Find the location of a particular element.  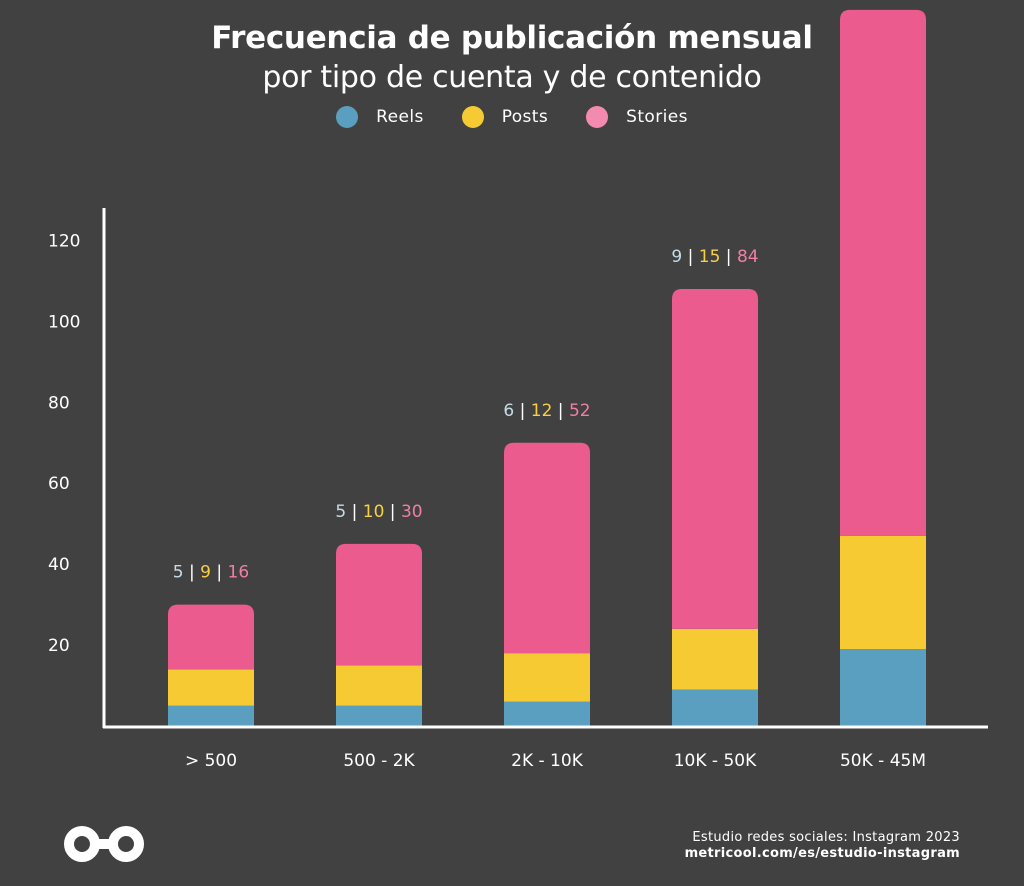

bar-label-posts: 9 is located at coordinates (205, 573).